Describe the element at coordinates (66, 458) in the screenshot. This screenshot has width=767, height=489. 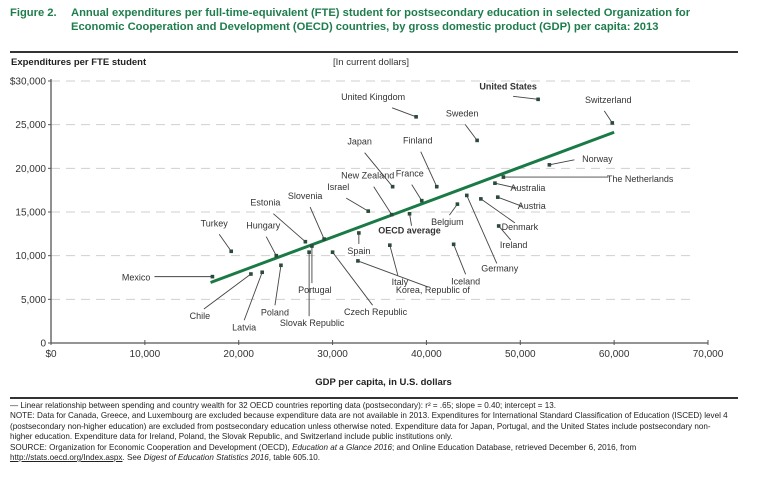
I see `source-link: http://stats.oecd.org/Index.aspx` at that location.